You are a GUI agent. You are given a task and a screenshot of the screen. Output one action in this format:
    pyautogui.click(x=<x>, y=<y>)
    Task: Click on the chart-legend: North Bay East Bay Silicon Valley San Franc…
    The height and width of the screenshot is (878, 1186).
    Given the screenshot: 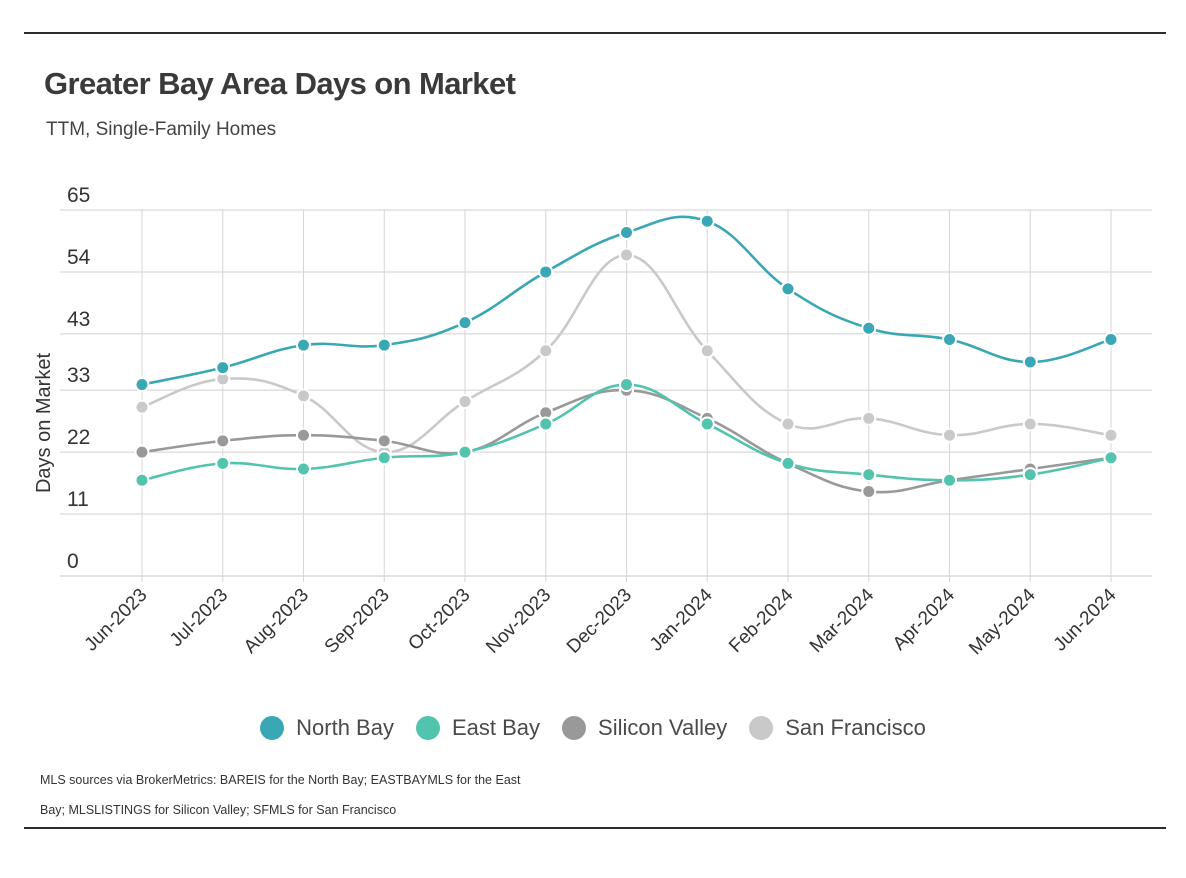 What is the action you would take?
    pyautogui.click(x=593, y=728)
    